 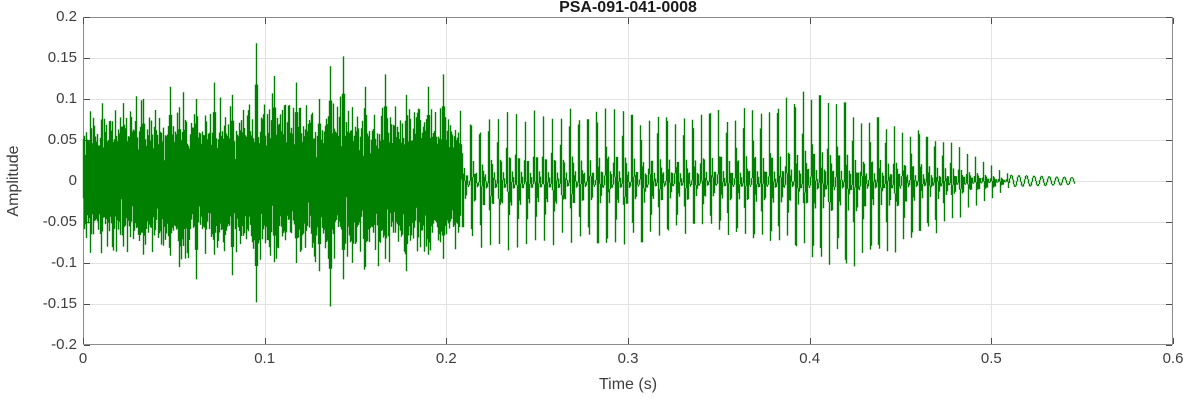 I want to click on x-tick-label: 0.2, so click(x=446, y=358).